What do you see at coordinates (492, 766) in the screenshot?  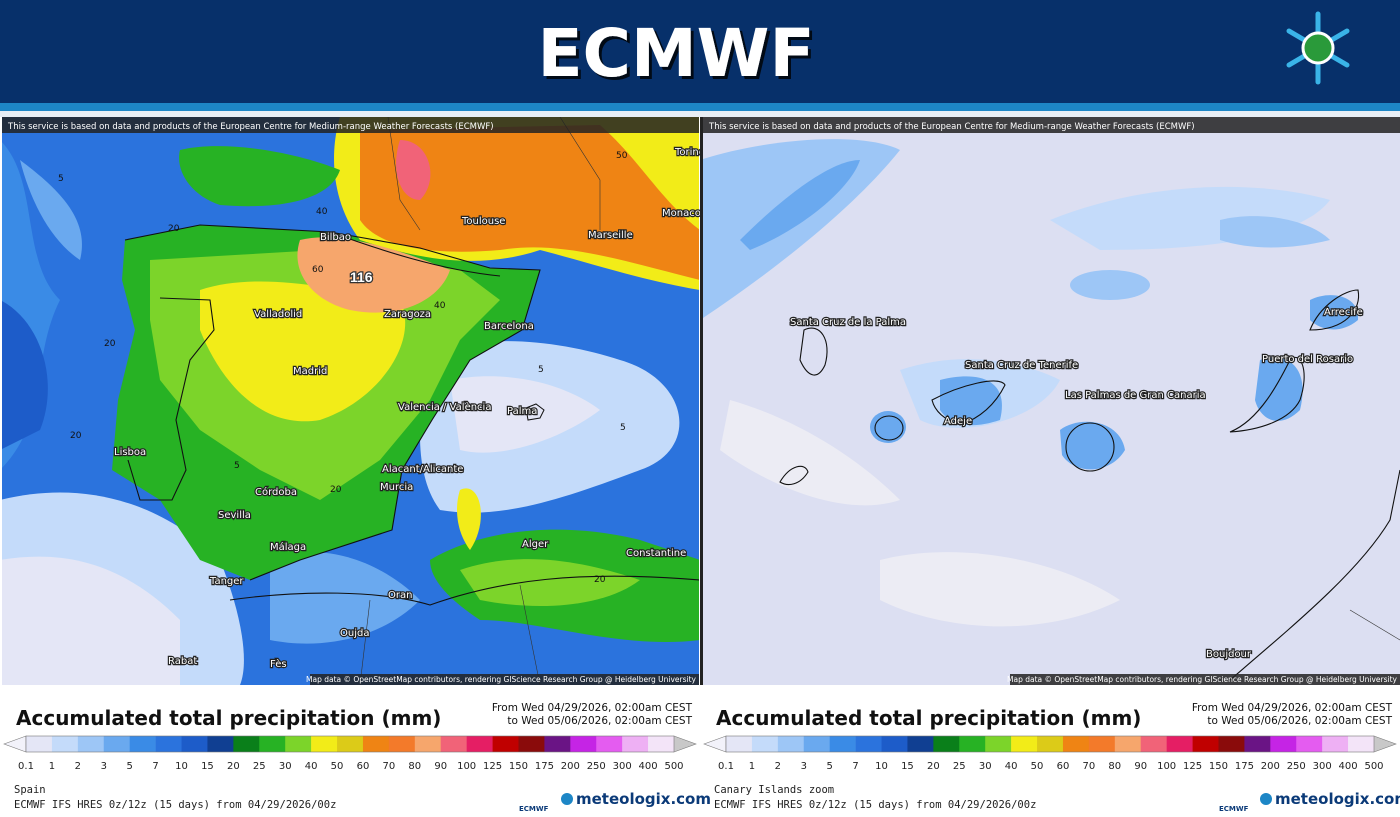 I see `scale-tick-label: 125` at bounding box center [492, 766].